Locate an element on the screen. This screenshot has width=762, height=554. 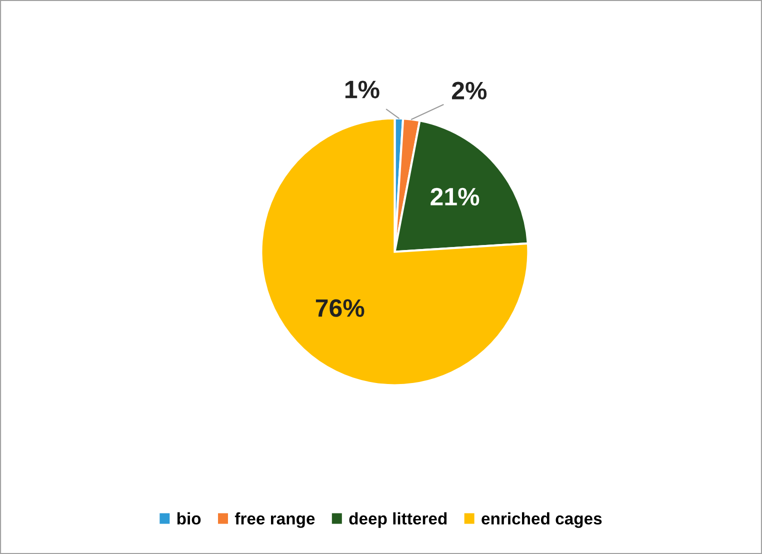
data-label: 21% is located at coordinates (455, 197).